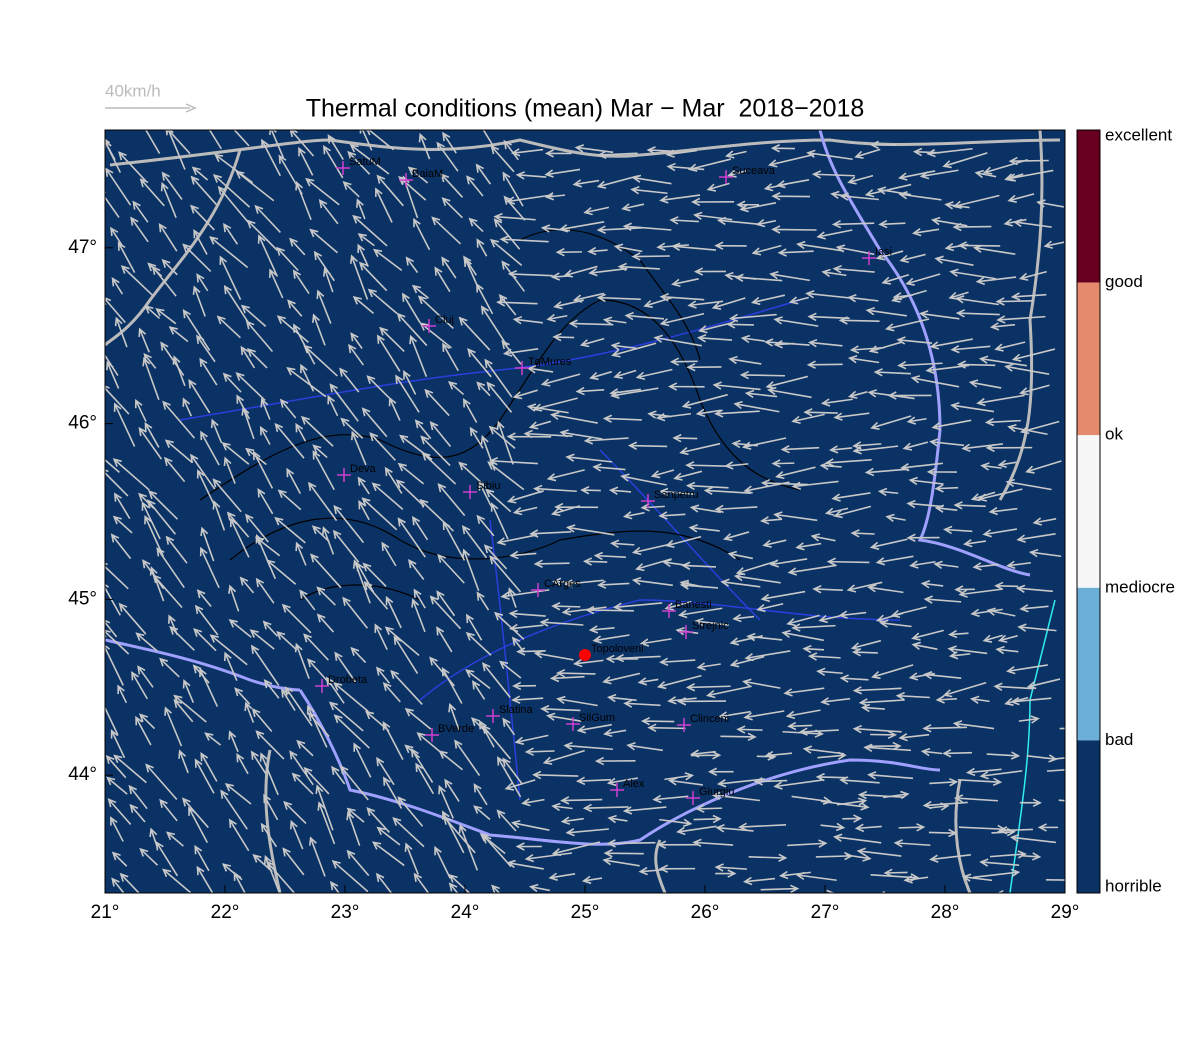 The height and width of the screenshot is (1055, 1200). What do you see at coordinates (465, 912) in the screenshot?
I see `x-tick-label: 24°` at bounding box center [465, 912].